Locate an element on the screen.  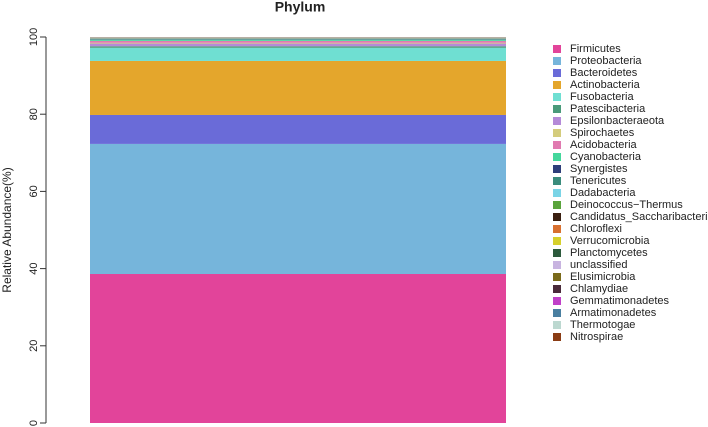
legend-label: Synergistes is located at coordinates (599, 169).